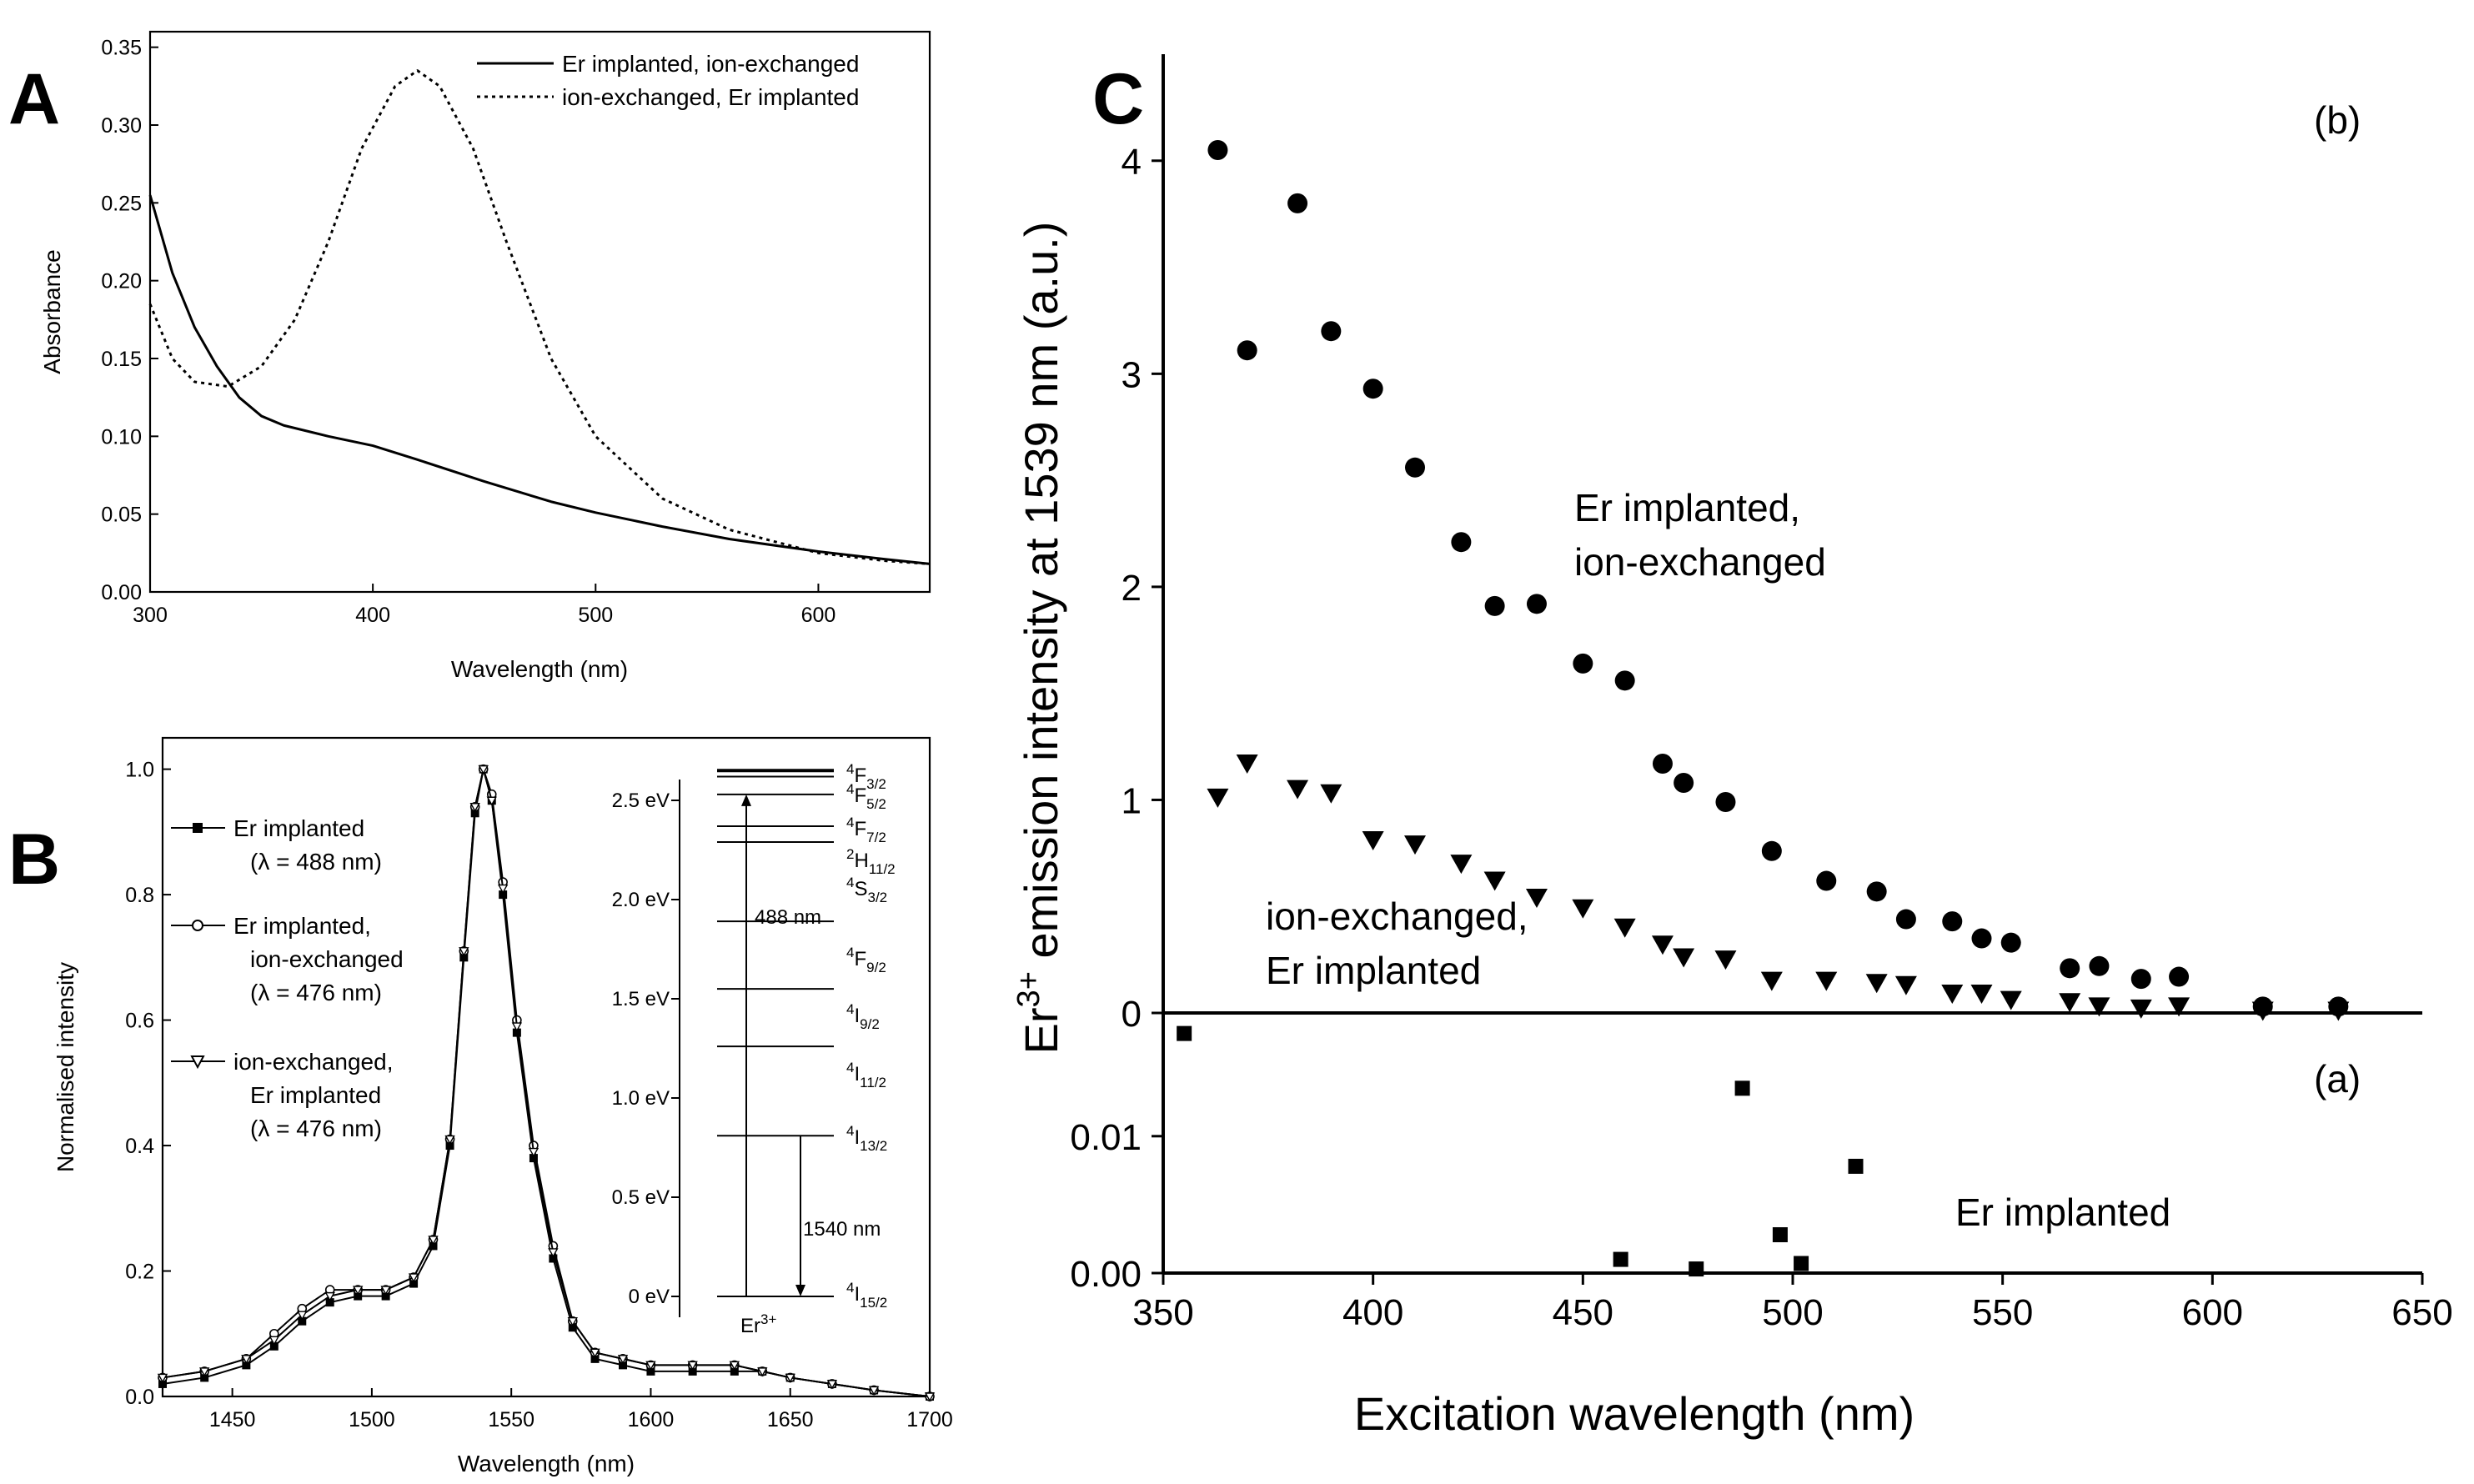 The image size is (2474, 1484). I want to click on legend-marker-open-circle, so click(198, 925).